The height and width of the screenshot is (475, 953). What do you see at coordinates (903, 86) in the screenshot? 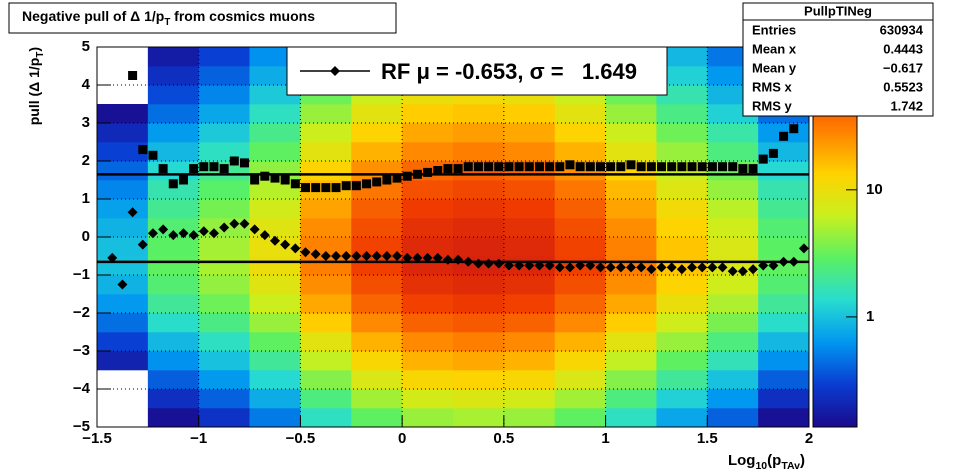
I see `stats-value: 0.5523` at bounding box center [903, 86].